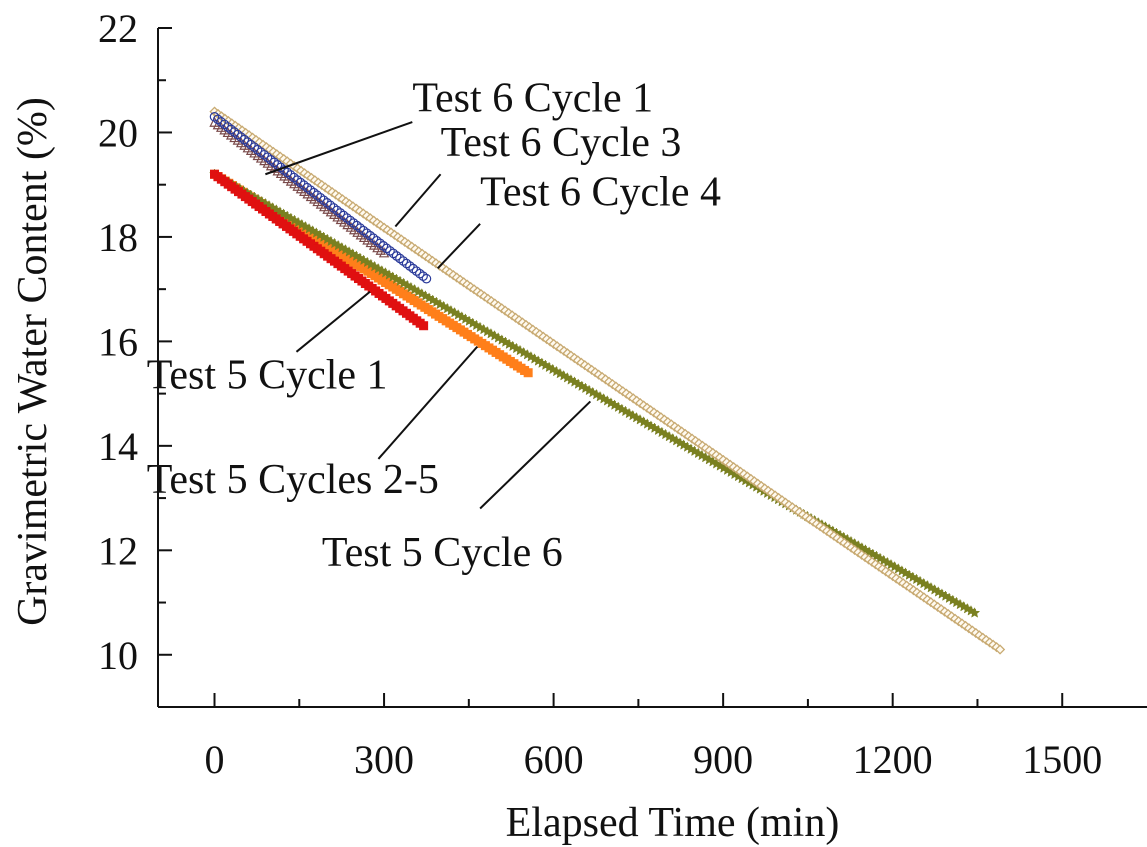  Describe the element at coordinates (118, 446) in the screenshot. I see `y-tick-label: 14` at that location.